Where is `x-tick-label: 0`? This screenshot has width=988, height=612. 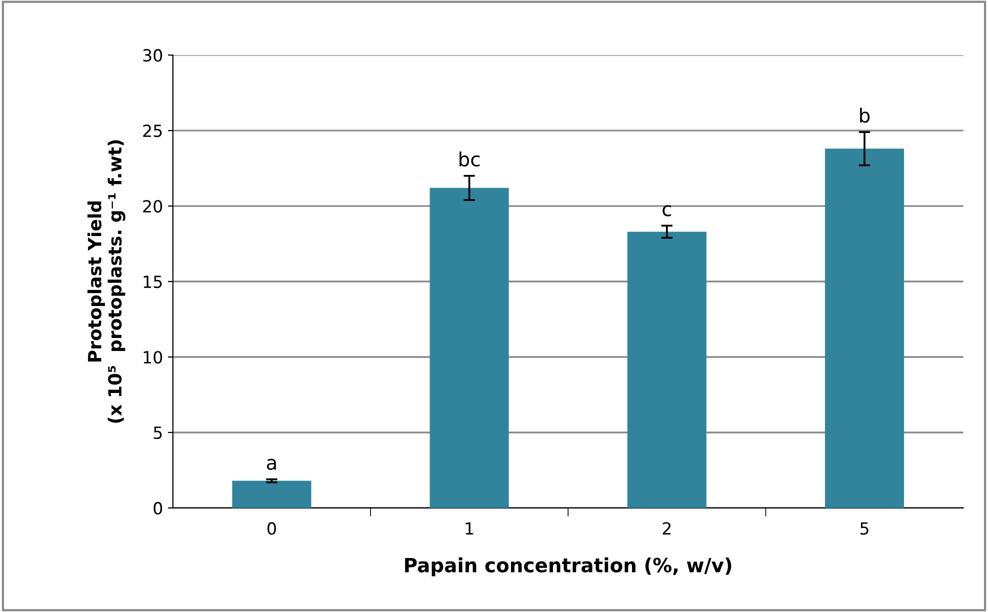 x-tick-label: 0 is located at coordinates (271, 528).